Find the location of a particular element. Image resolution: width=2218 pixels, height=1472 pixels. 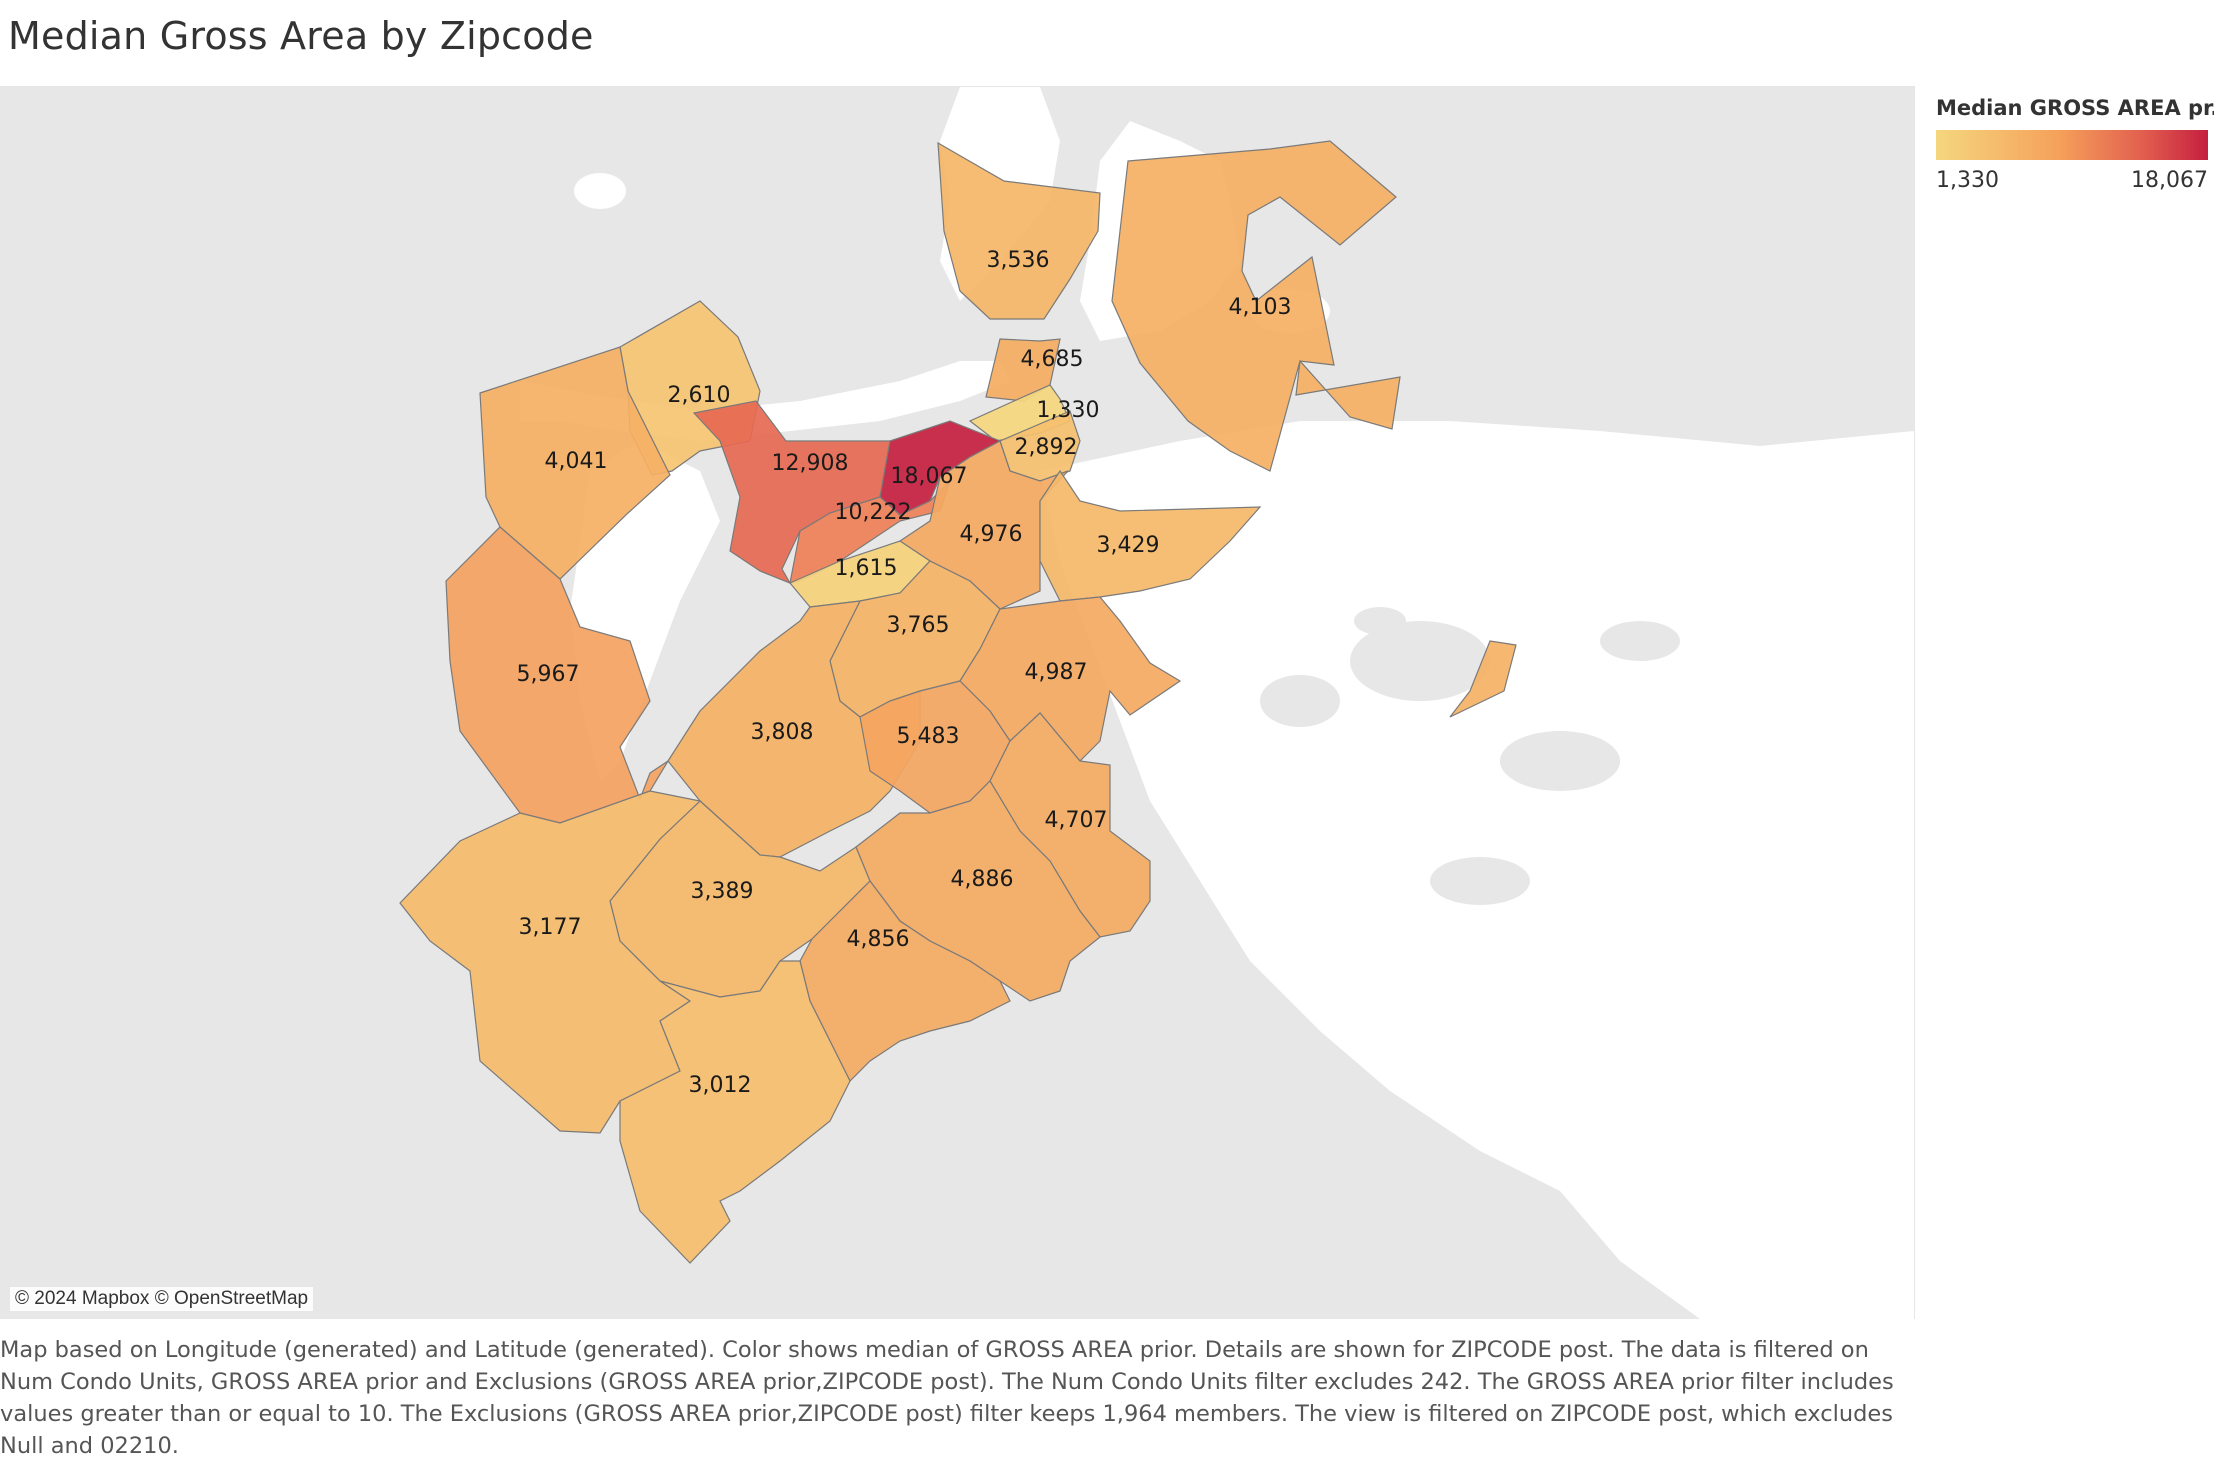

region-label-4886: 4,886 is located at coordinates (982, 879).